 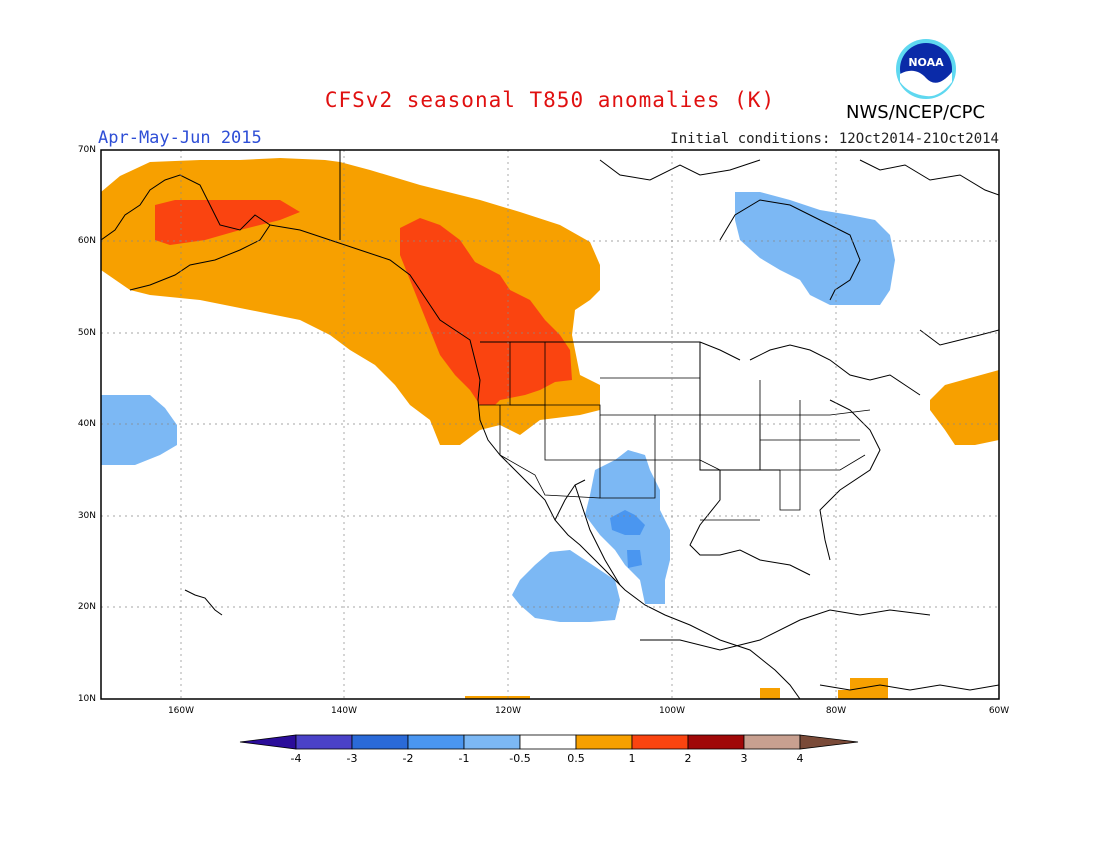 What do you see at coordinates (180, 138) in the screenshot?
I see `season-label: Apr-May-Jun 2015` at bounding box center [180, 138].